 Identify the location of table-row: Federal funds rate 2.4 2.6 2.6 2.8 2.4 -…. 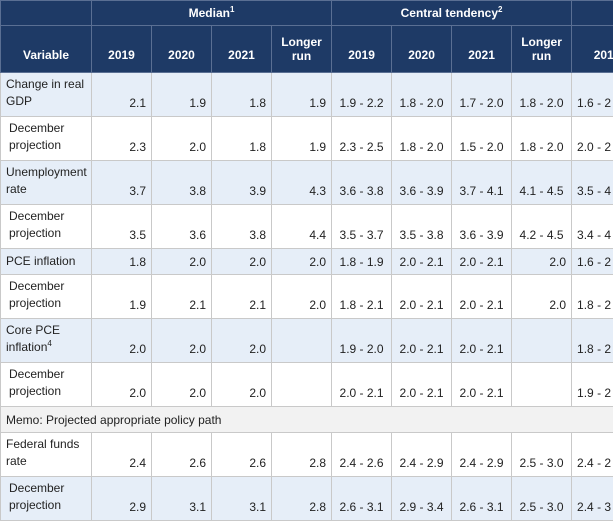
(307, 455).